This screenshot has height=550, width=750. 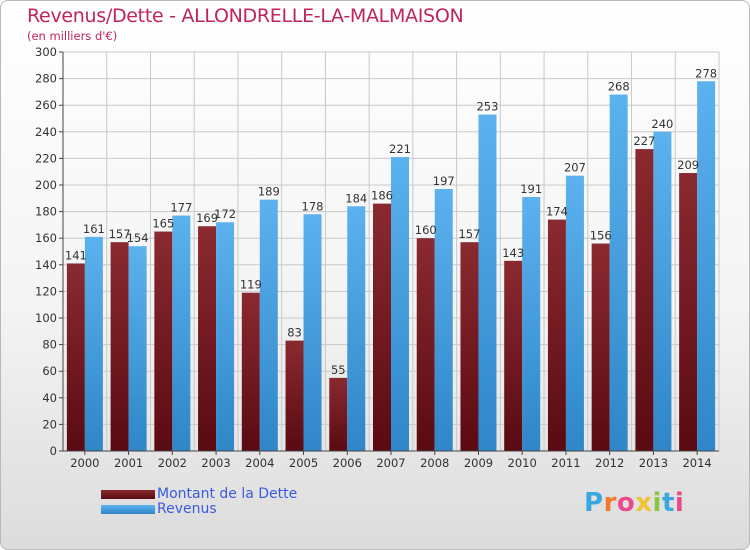 I want to click on data-label-revenus-2014: 278, so click(x=706, y=73).